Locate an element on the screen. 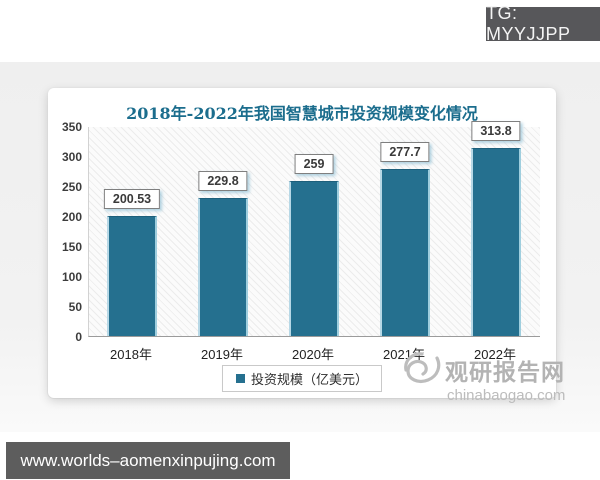 The width and height of the screenshot is (600, 480). bar-value-label: 200.53 is located at coordinates (132, 198).